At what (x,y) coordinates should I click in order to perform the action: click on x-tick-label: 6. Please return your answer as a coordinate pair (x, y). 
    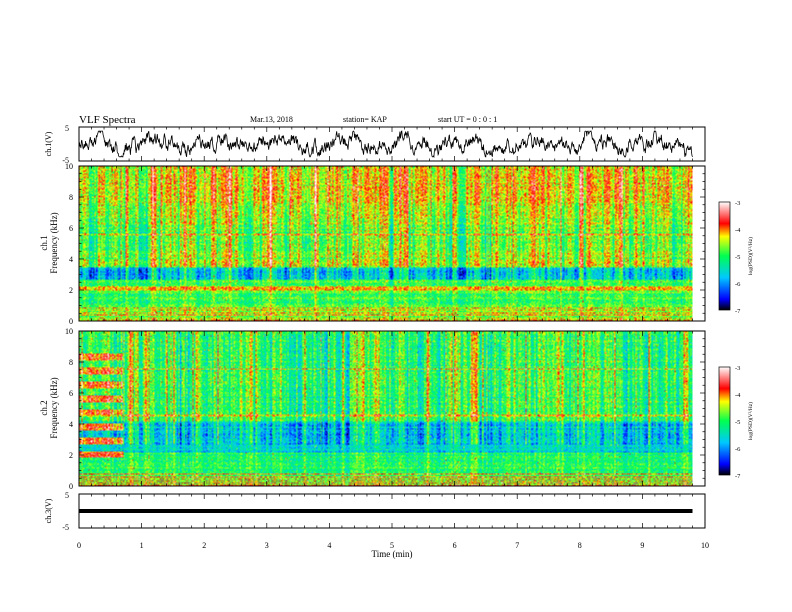
    Looking at the image, I should click on (455, 545).